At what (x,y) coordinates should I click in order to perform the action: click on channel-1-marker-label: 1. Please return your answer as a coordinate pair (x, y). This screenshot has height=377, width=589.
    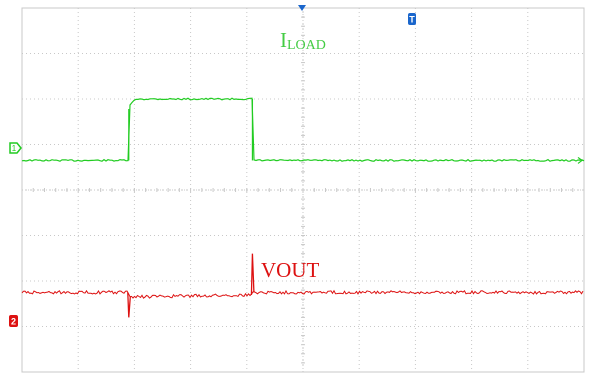
    Looking at the image, I should click on (14, 148).